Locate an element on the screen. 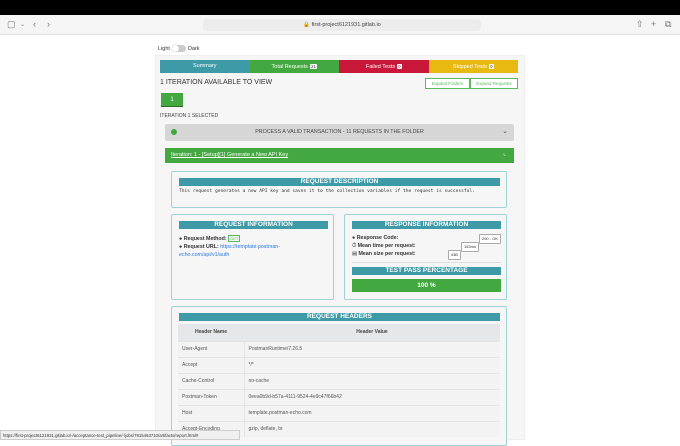  tab-label: Summary is located at coordinates (204, 66).